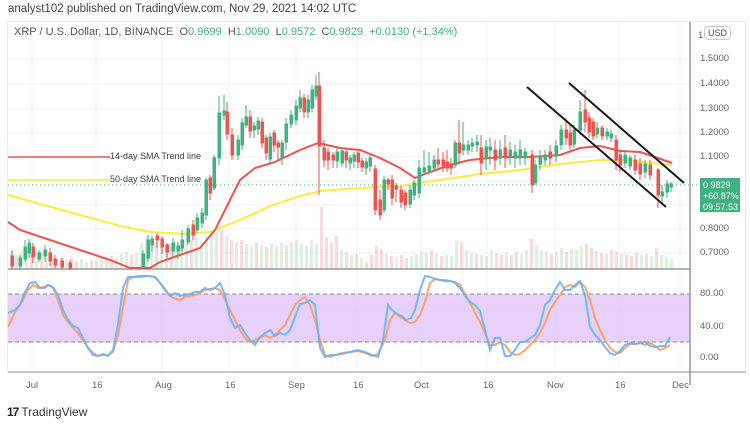 Image resolution: width=750 pixels, height=426 pixels. I want to click on price-tick: 0.8000, so click(715, 228).